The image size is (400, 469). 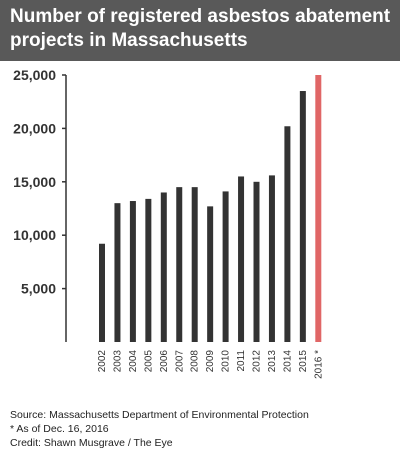 What do you see at coordinates (318, 364) in the screenshot?
I see `x-tick-label: 2016 *` at bounding box center [318, 364].